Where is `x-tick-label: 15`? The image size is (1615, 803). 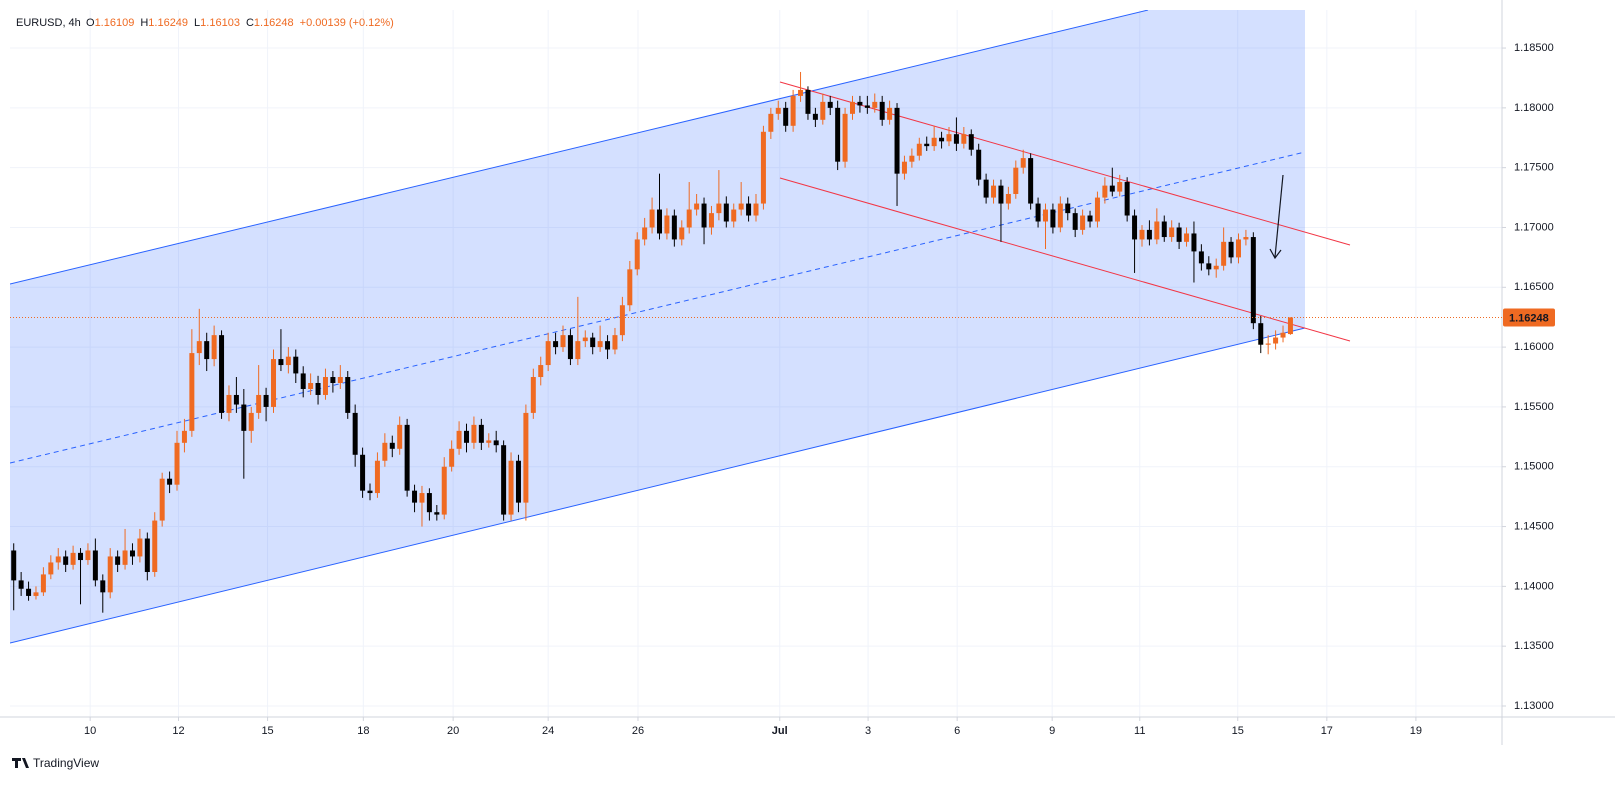
x-tick-label: 15 is located at coordinates (1238, 731).